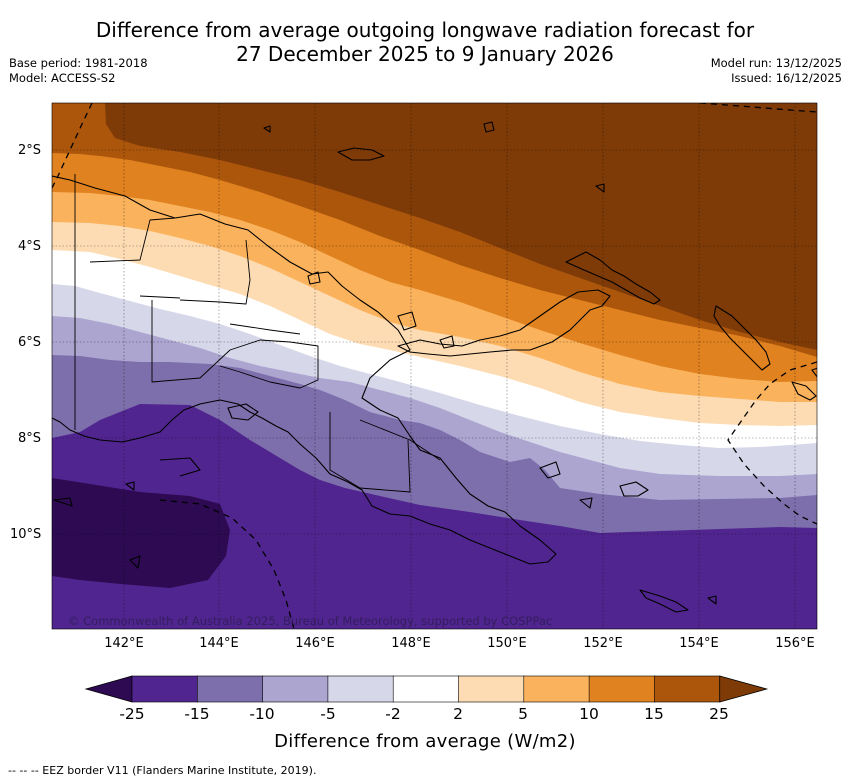 This screenshot has height=781, width=850. What do you see at coordinates (742, 338) in the screenshot?
I see `bougainville-coast` at bounding box center [742, 338].